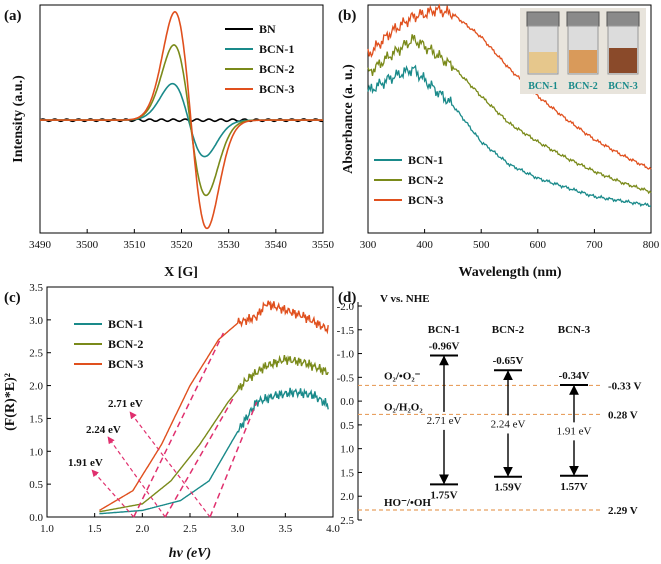  Describe the element at coordinates (542, 86) in the screenshot. I see `inset-label-bcn-1: BCN-1` at that location.